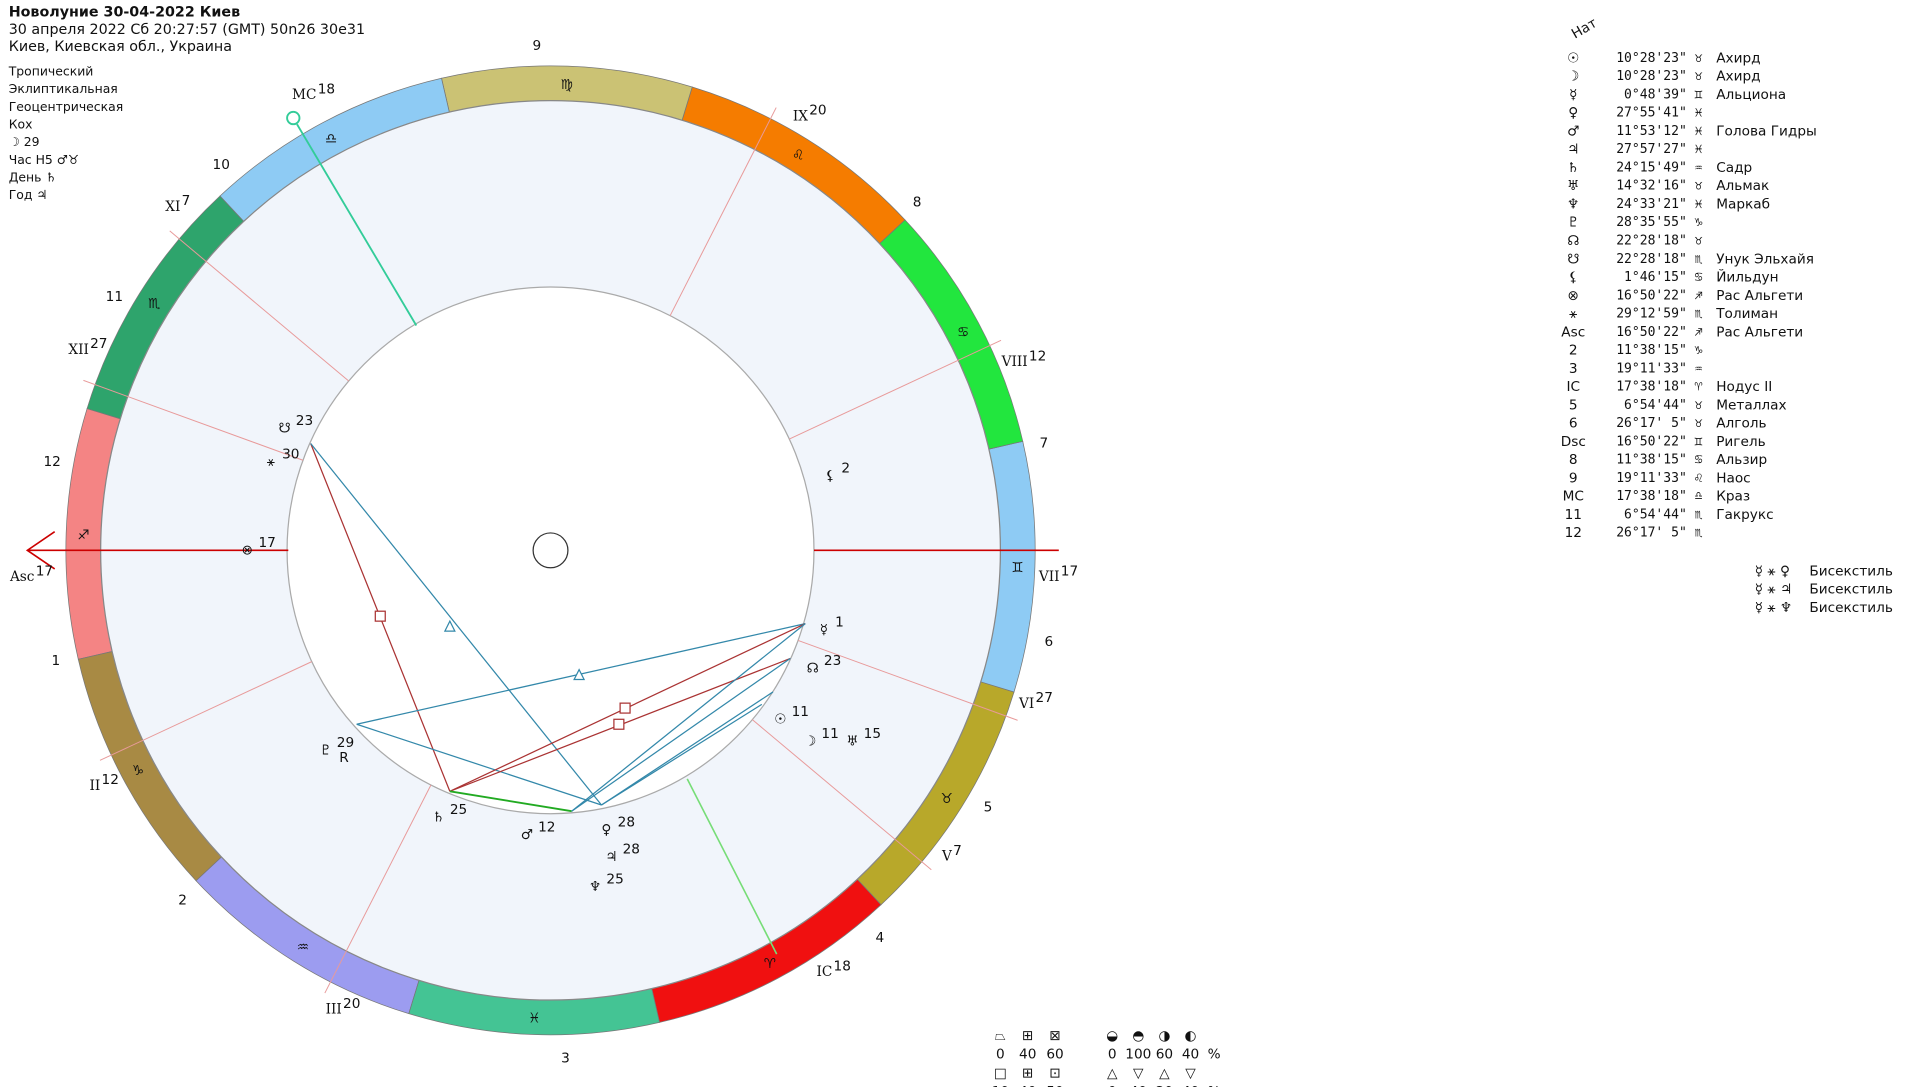  Describe the element at coordinates (1659, 441) in the screenshot. I see `row-position: 16°50'22" ♊` at that location.